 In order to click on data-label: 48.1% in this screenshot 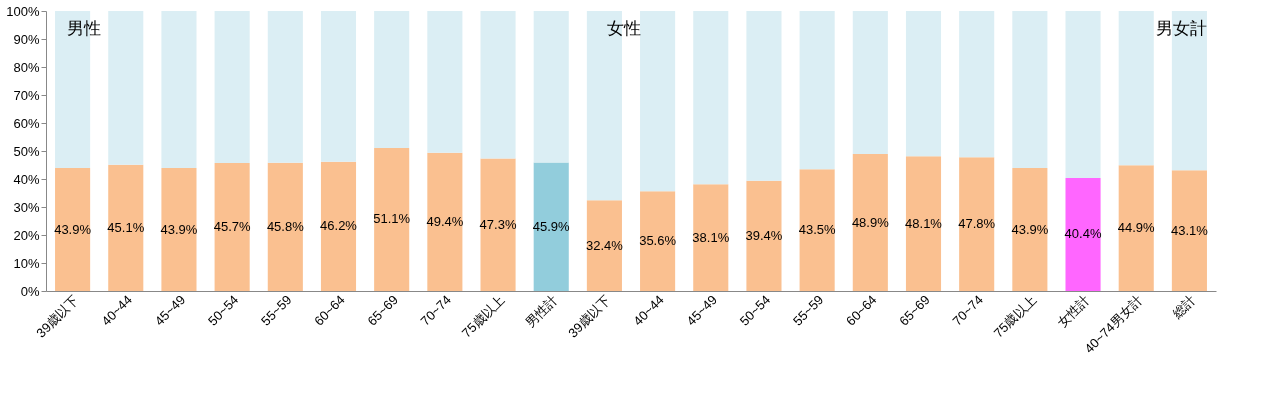, I will do `click(924, 223)`.